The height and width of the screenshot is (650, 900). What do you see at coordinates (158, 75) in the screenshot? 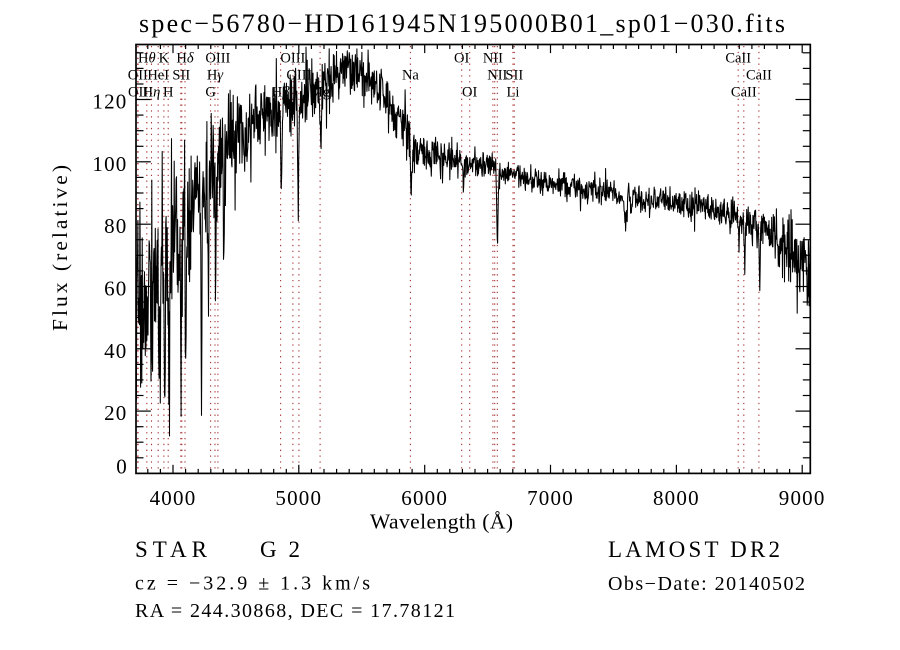
I see `svg-text: HeI` at bounding box center [158, 75].